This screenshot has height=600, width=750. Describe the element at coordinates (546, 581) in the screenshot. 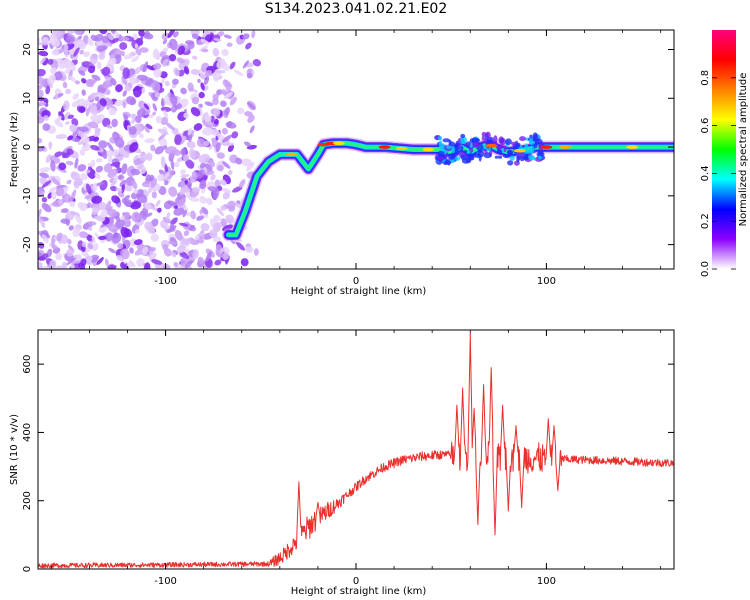

I see `snr-x-tick-label: 100` at that location.